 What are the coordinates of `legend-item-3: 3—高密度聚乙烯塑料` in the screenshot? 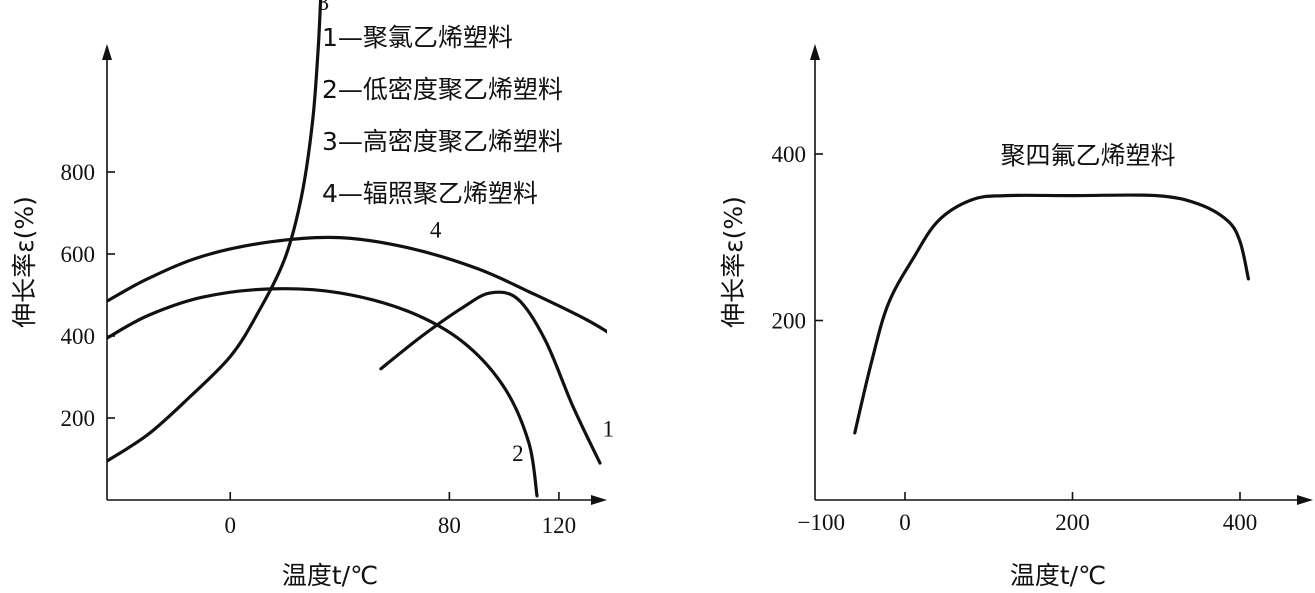 It's located at (442, 141).